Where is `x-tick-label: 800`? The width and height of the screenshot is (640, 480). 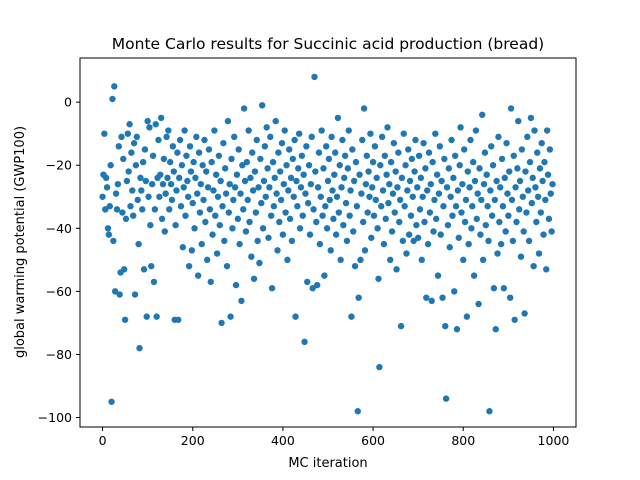 x-tick-label: 800 is located at coordinates (463, 440).